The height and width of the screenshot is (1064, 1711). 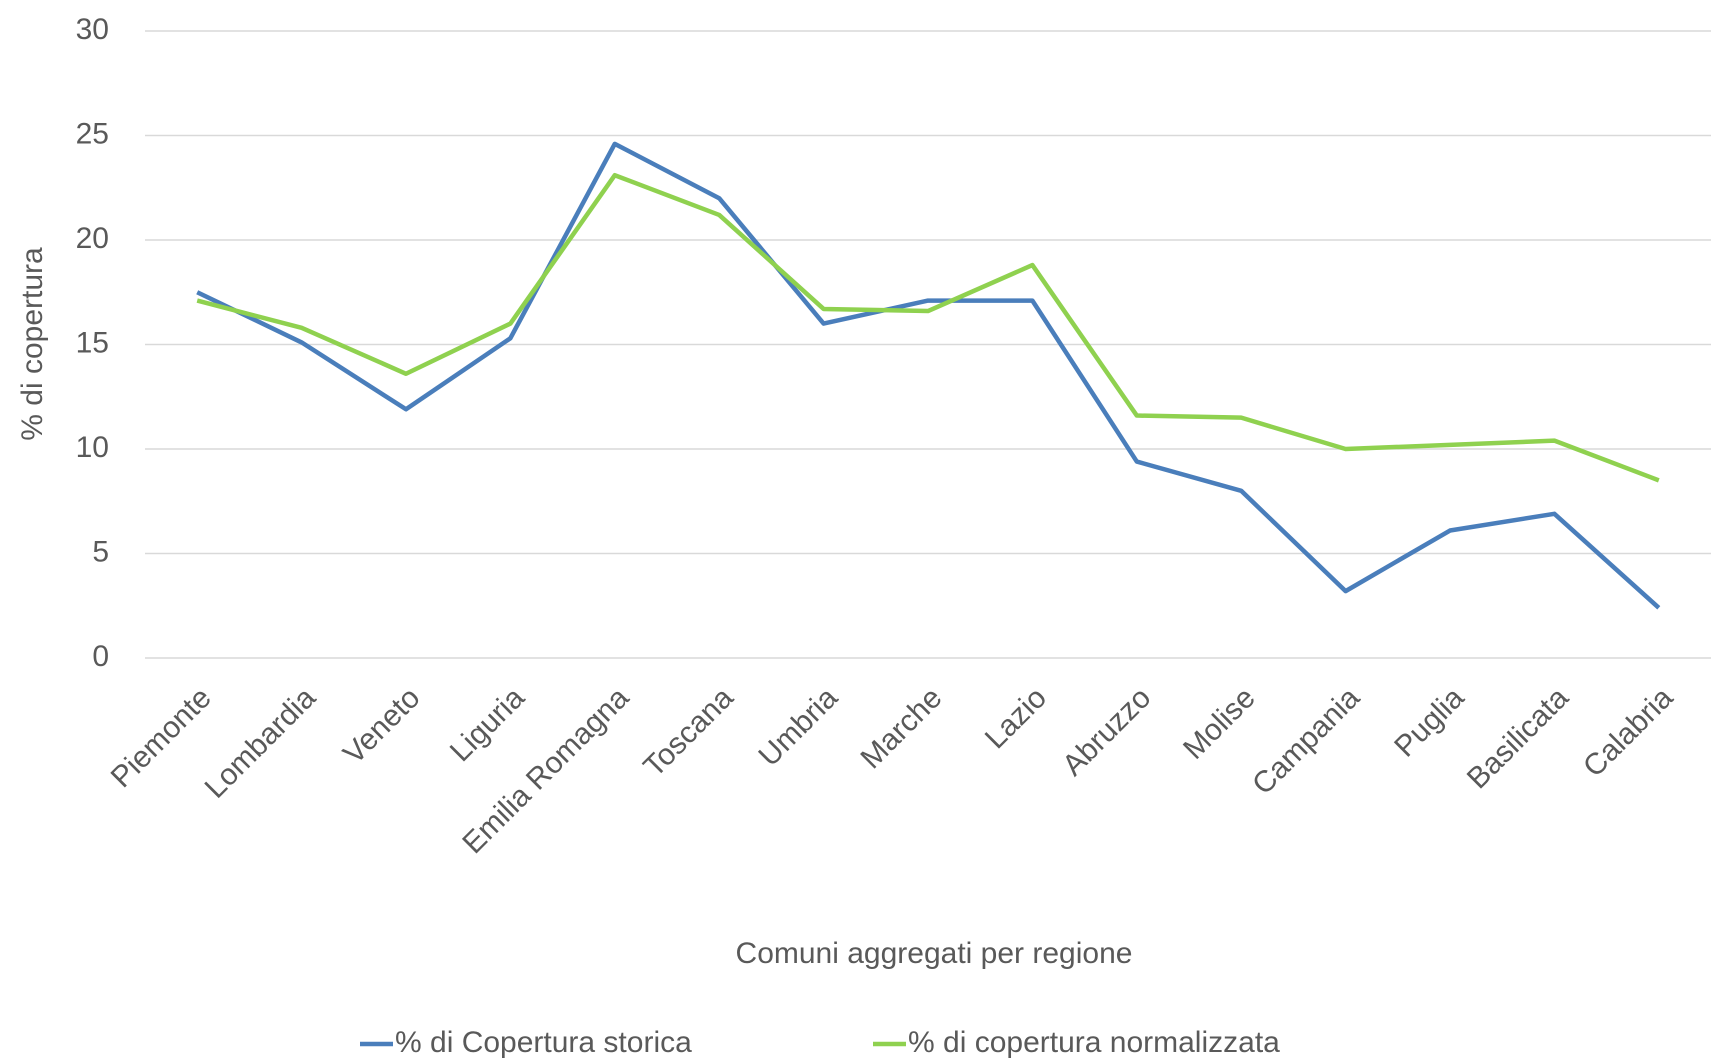 What do you see at coordinates (934, 953) in the screenshot?
I see `x-axis-title: Comuni aggregati per regione` at bounding box center [934, 953].